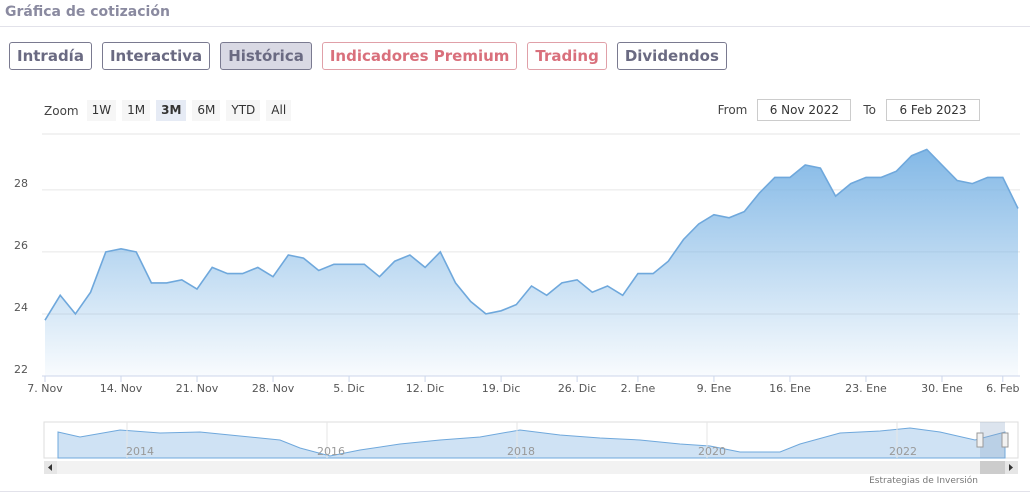  What do you see at coordinates (243, 110) in the screenshot?
I see `zoom-button: YTD` at bounding box center [243, 110].